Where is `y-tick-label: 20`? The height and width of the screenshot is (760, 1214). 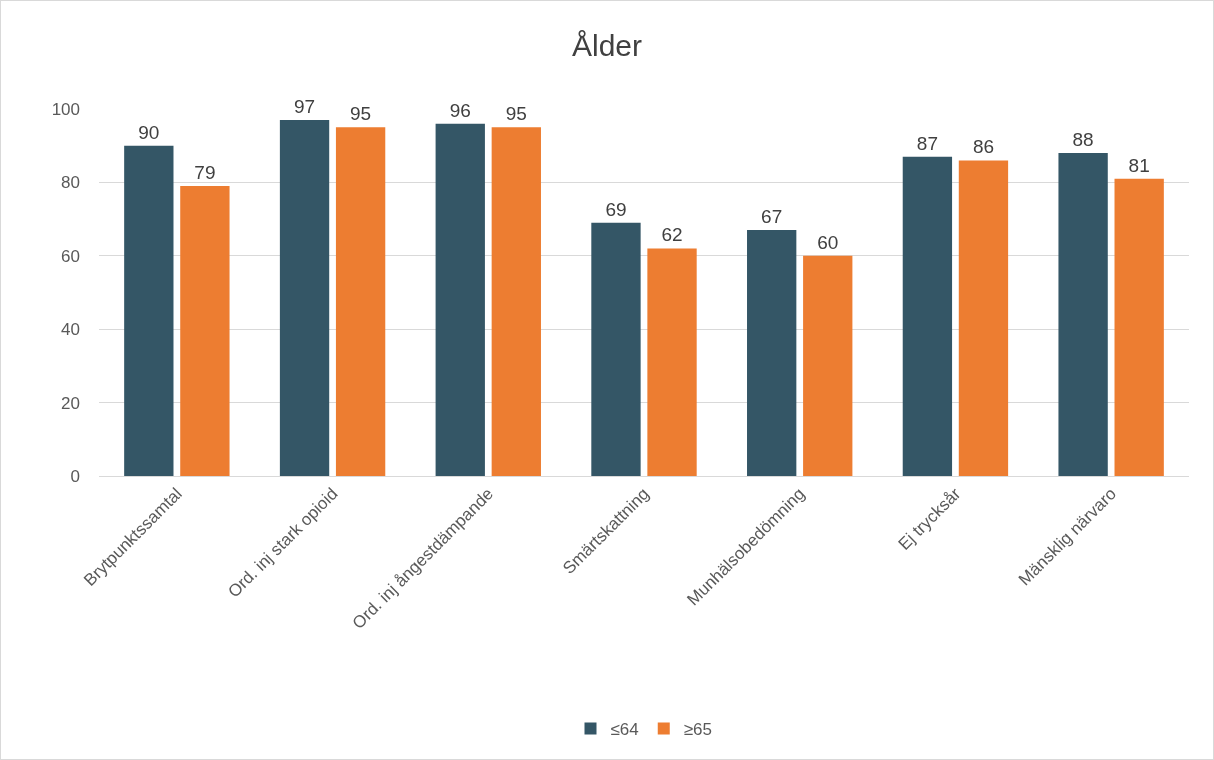
y-tick-label: 20 is located at coordinates (70, 403).